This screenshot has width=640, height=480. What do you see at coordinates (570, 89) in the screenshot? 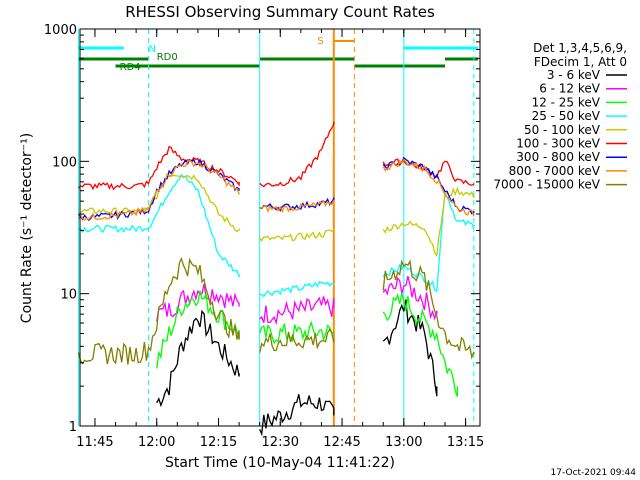
I see `legend-label: 6 - 12 keV` at bounding box center [570, 89].